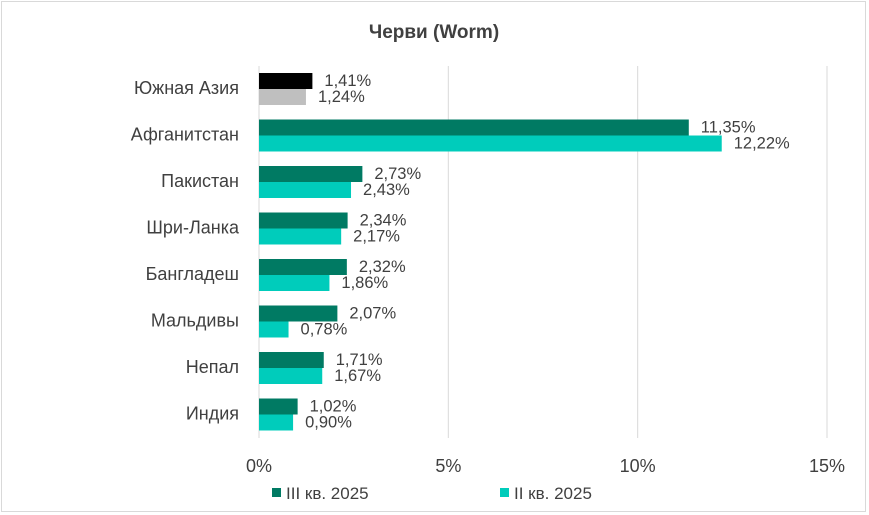 This screenshot has height=515, width=869. What do you see at coordinates (553, 493) in the screenshot?
I see `legend-label: II кв. 2025` at bounding box center [553, 493].